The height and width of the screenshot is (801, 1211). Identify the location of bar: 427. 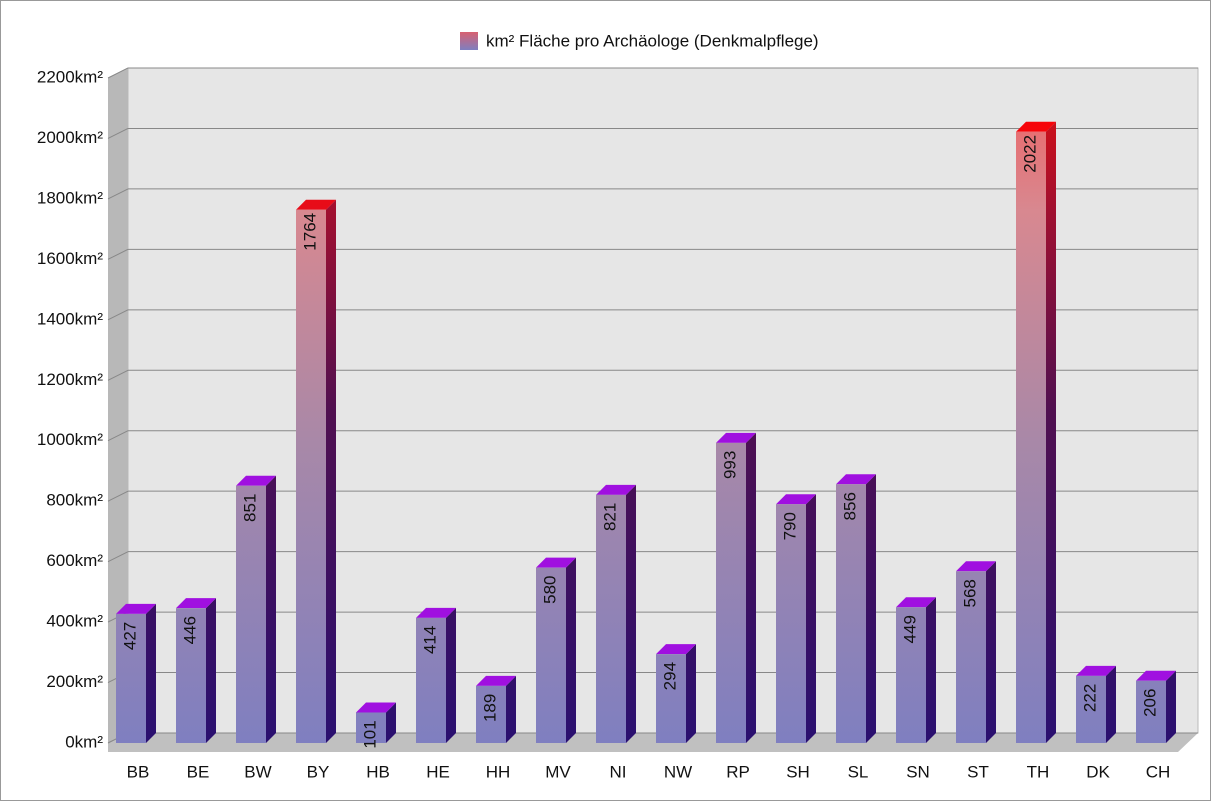
(136, 673).